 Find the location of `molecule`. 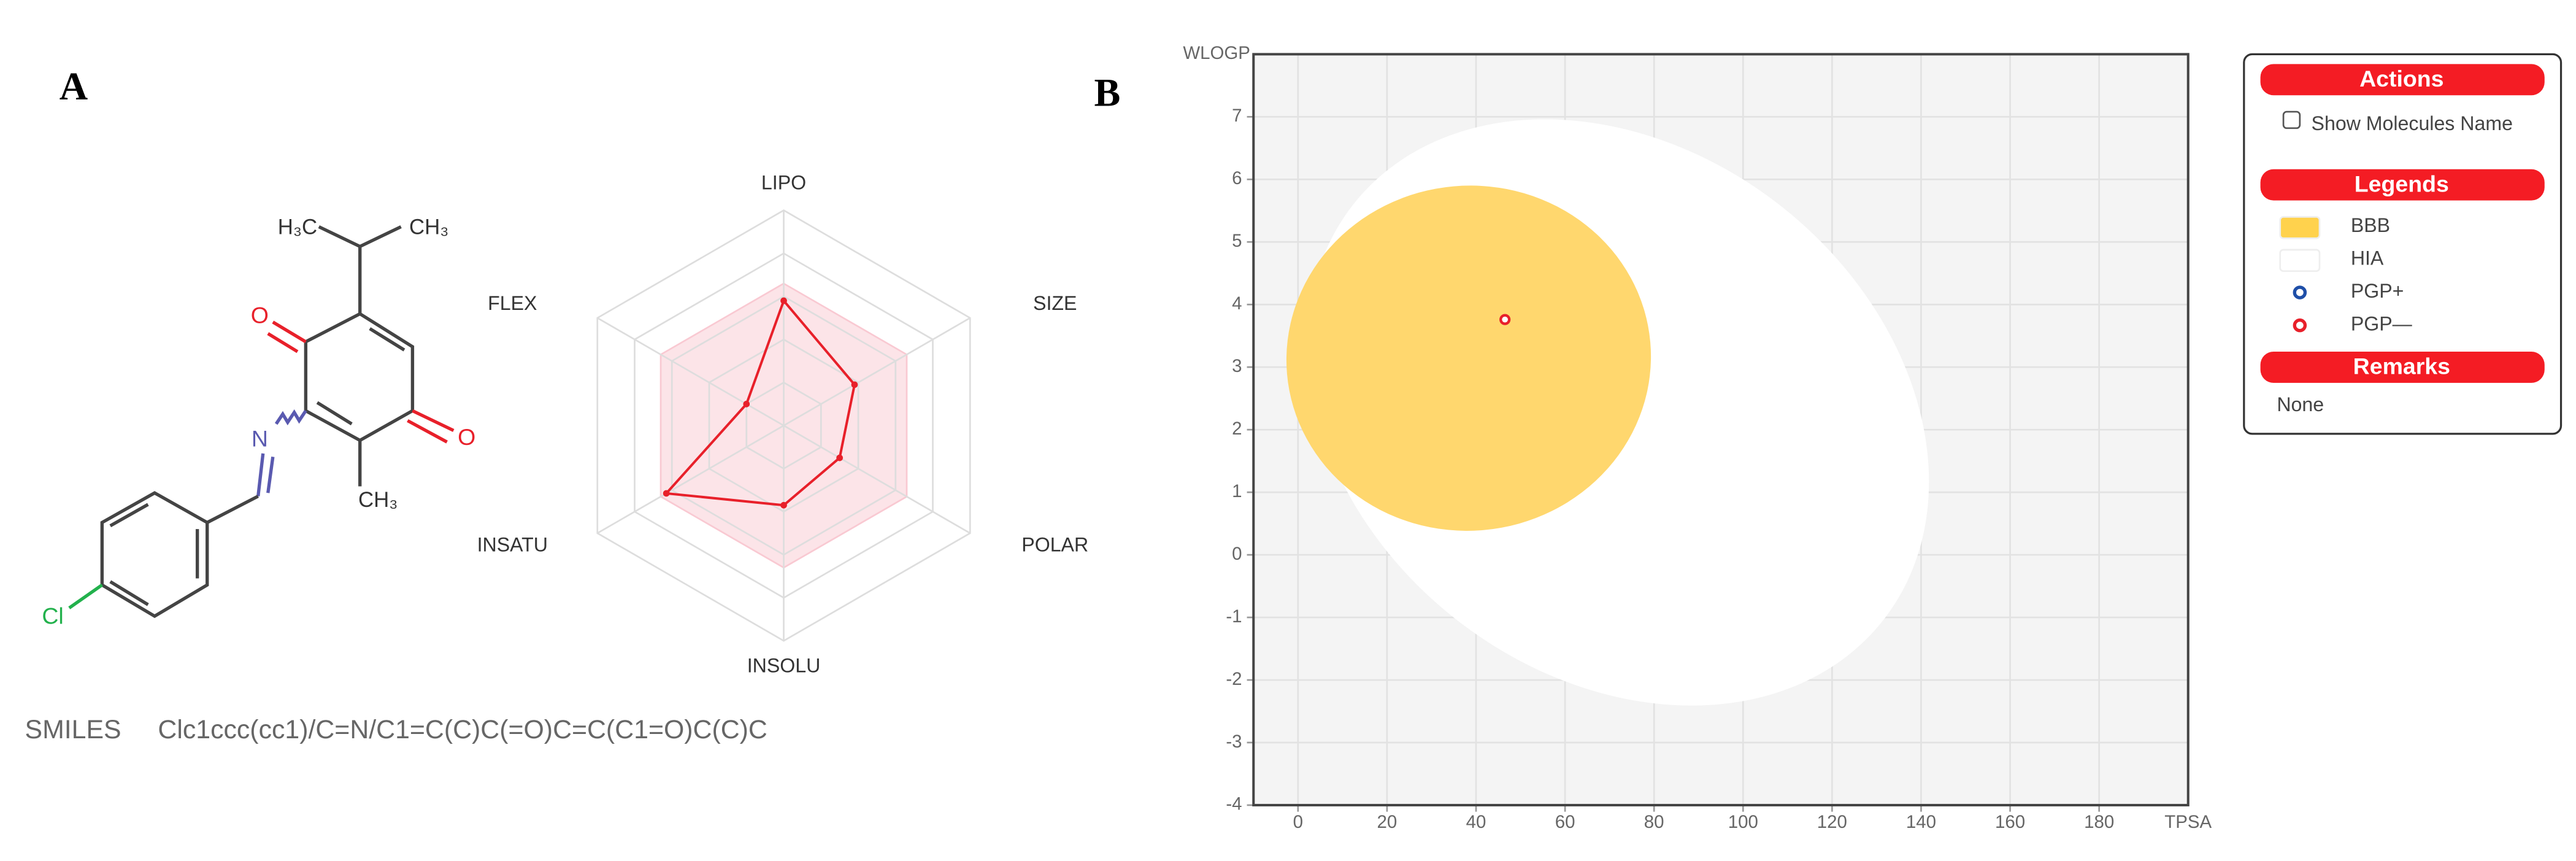

molecule is located at coordinates (261, 422).